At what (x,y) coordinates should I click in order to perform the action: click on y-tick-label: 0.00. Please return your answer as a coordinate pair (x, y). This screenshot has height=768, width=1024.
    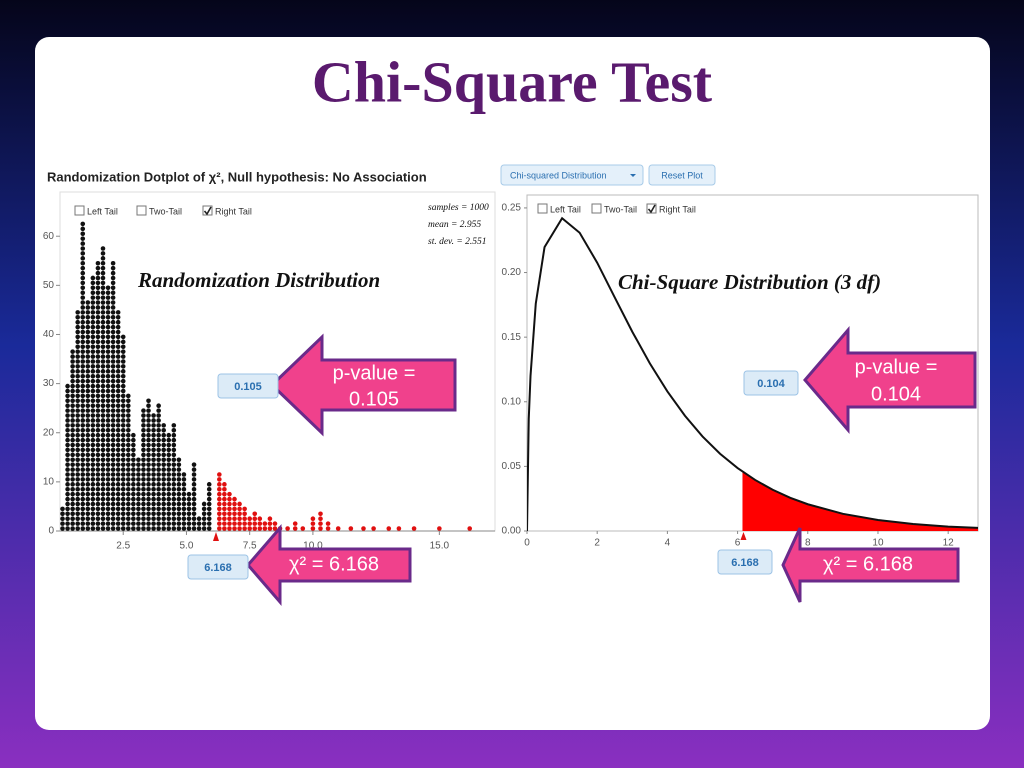
    Looking at the image, I should click on (512, 531).